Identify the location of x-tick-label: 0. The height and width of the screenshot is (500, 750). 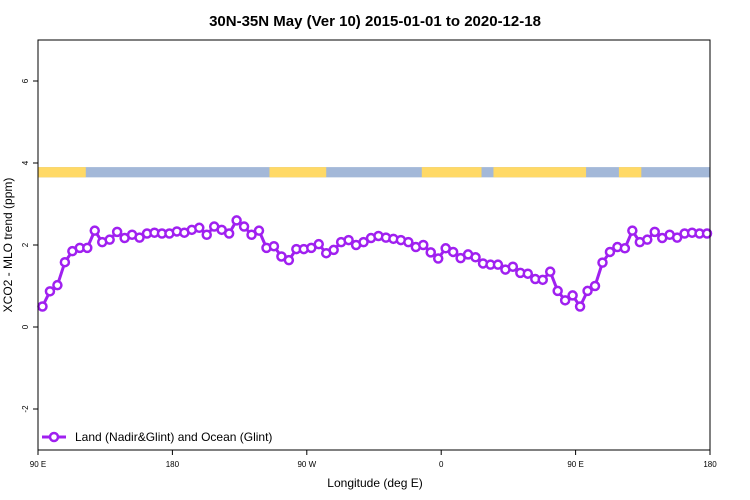
(441, 464).